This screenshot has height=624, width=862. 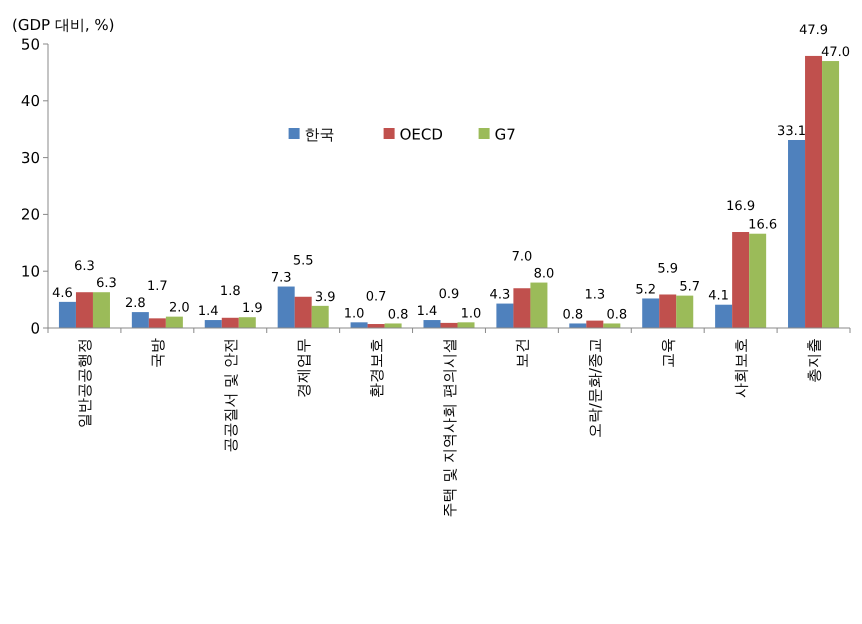 I want to click on data-label: 1.9, so click(x=252, y=308).